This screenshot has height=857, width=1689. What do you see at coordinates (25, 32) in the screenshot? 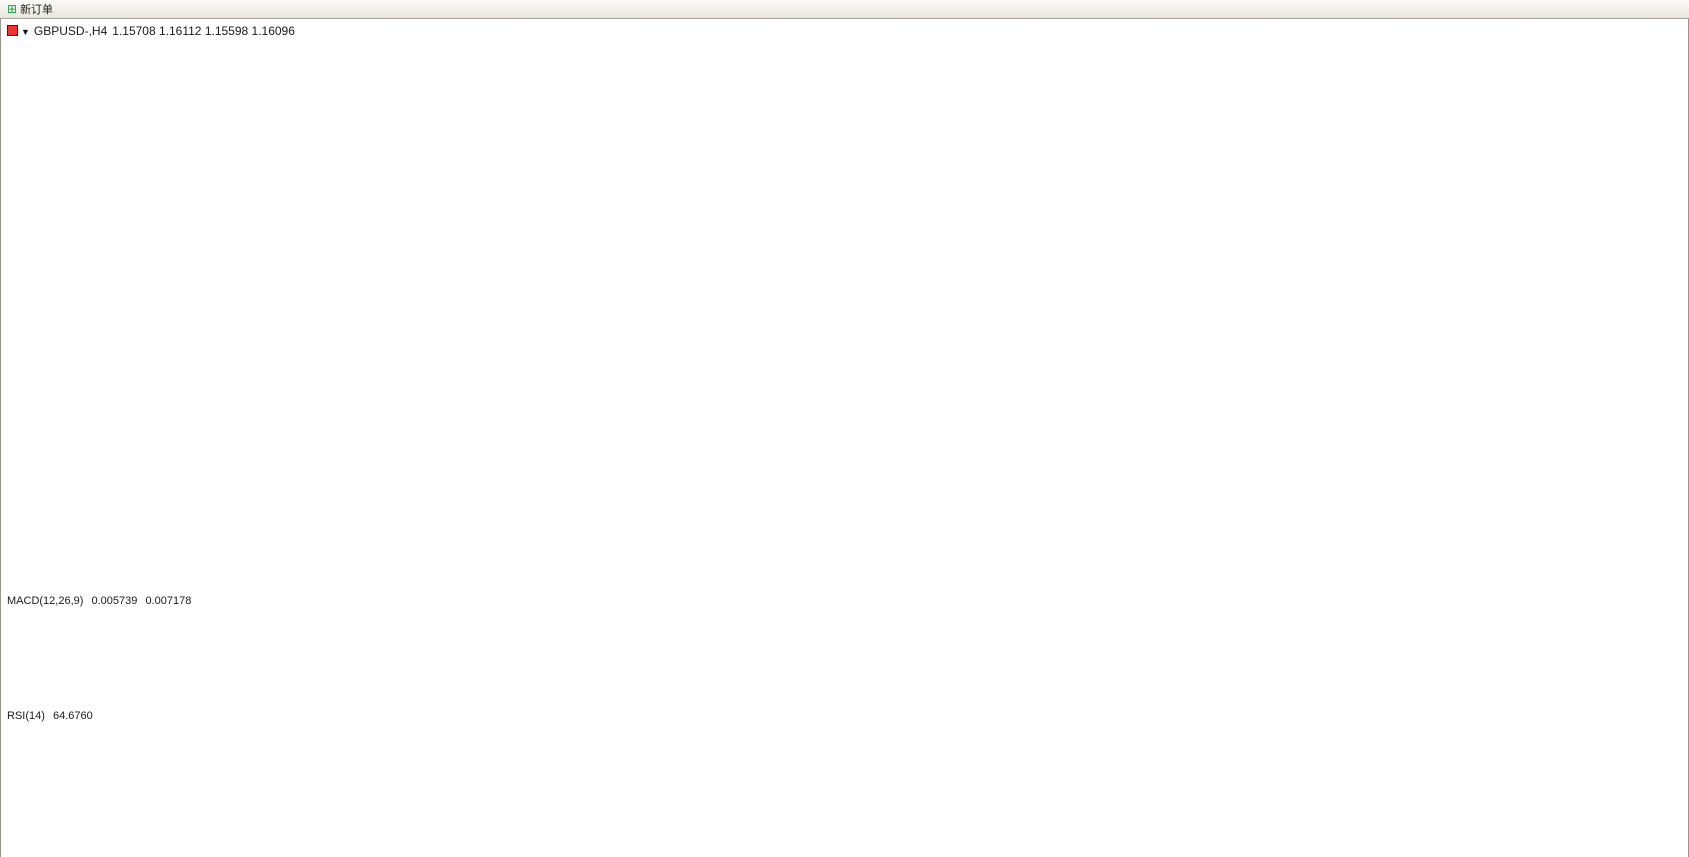
I see `collapse-arrow-icon: ▼` at bounding box center [25, 32].